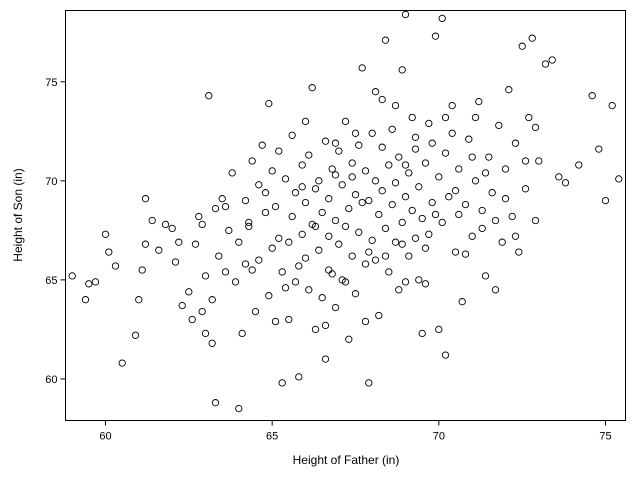  What do you see at coordinates (105, 437) in the screenshot?
I see `x-tick-label: 60` at bounding box center [105, 437].